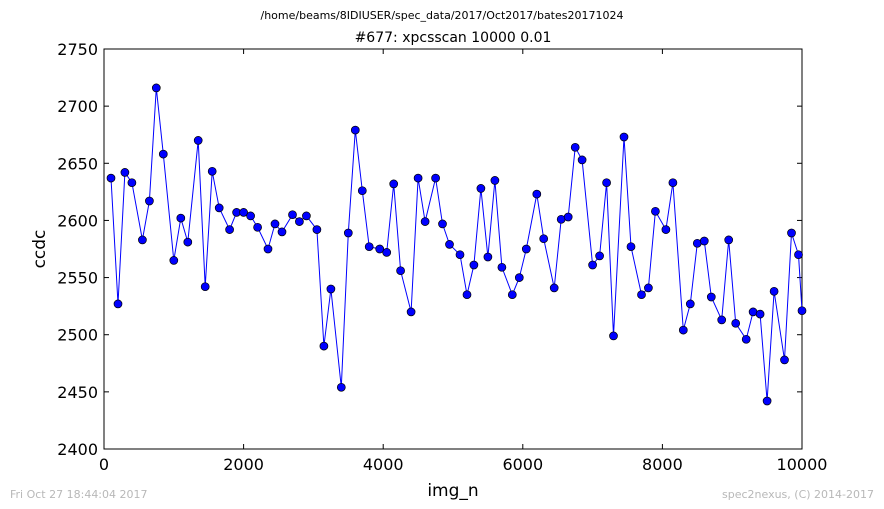 The width and height of the screenshot is (884, 509). Describe the element at coordinates (40, 249) in the screenshot. I see `y-axis-label: ccdc` at that location.